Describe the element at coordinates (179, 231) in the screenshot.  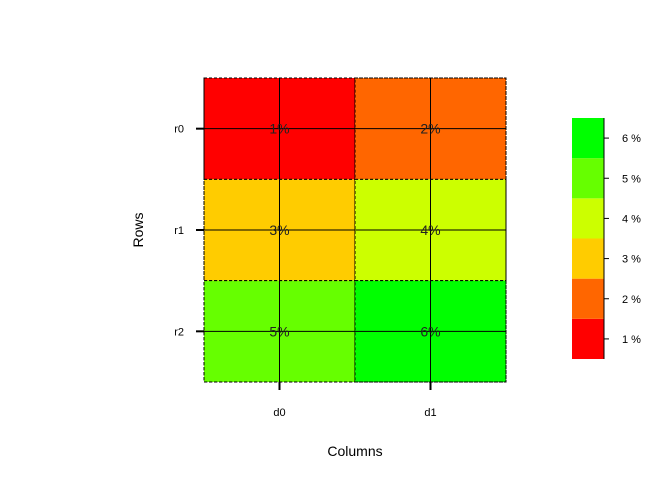
I see `y-tick-label: r1` at that location.